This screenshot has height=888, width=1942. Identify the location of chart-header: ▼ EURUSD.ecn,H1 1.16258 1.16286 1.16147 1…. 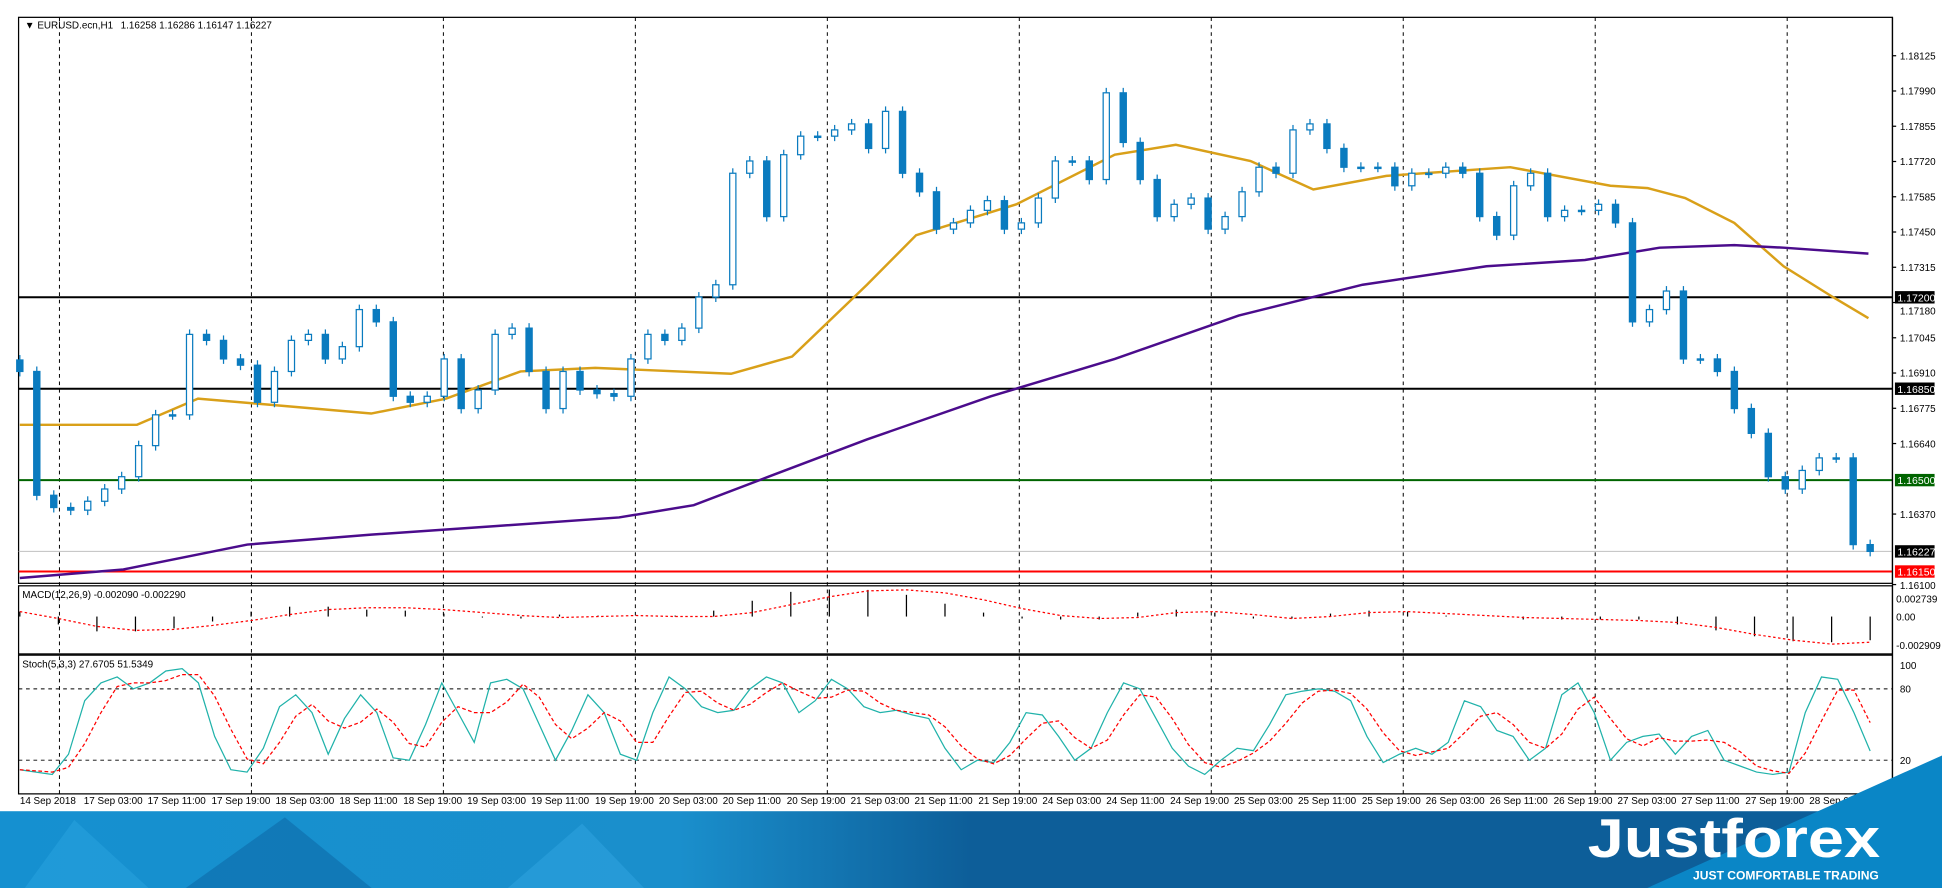
(148, 25).